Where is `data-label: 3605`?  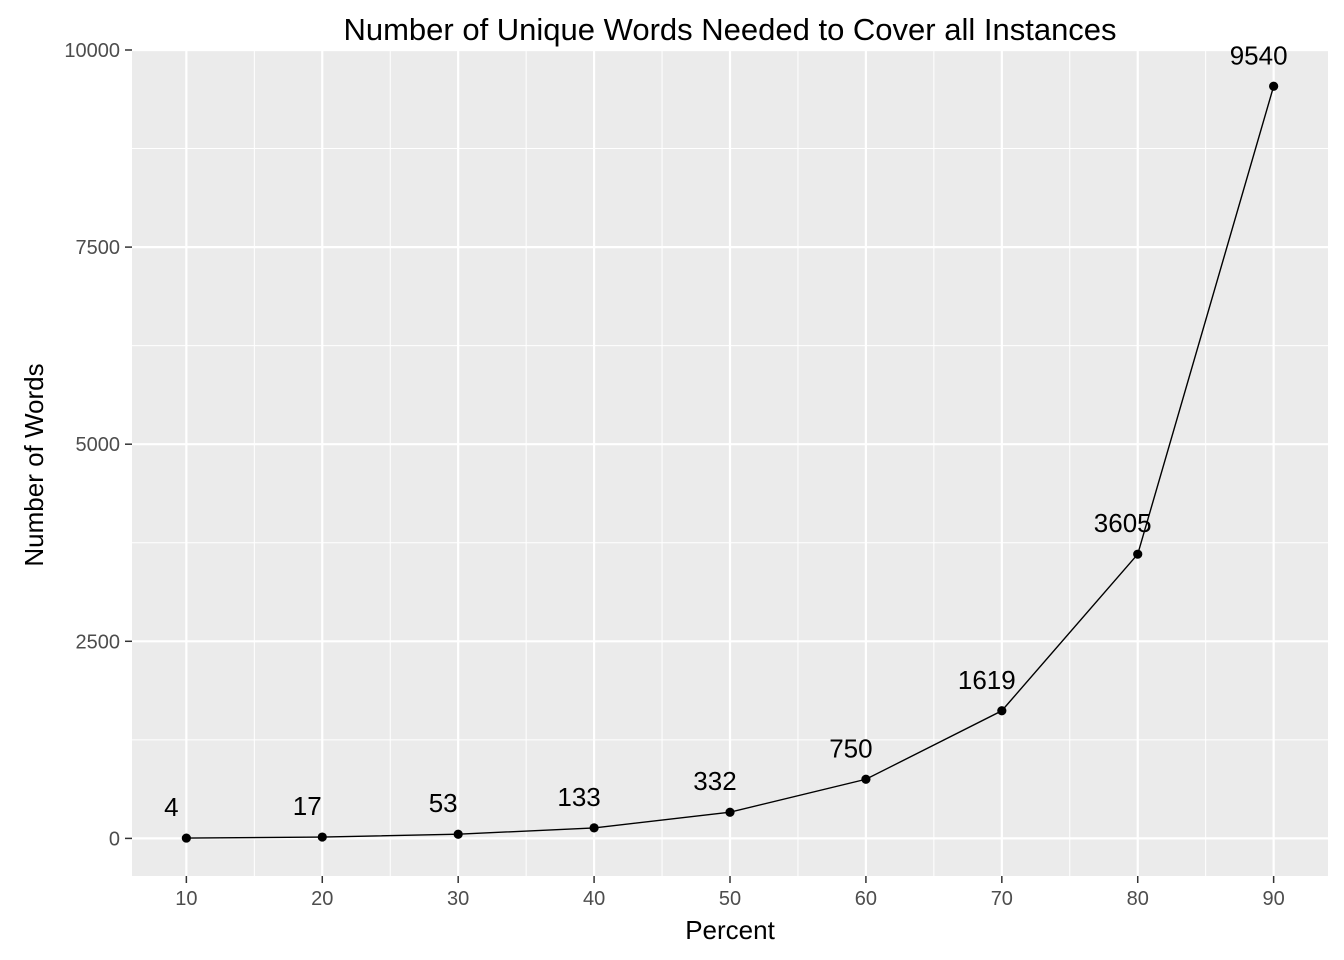
data-label: 3605 is located at coordinates (1123, 523).